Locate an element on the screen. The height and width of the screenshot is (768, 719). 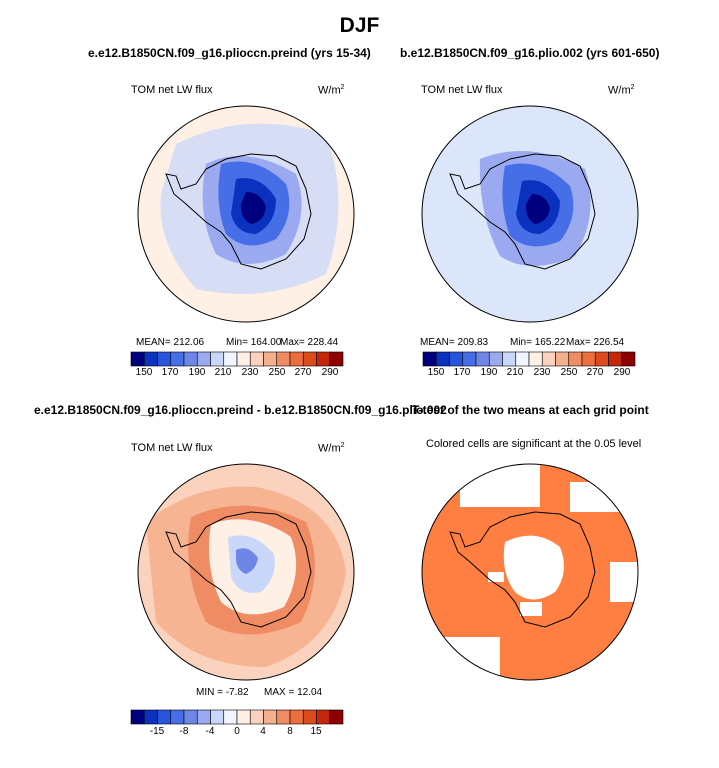
panel3-colorbar is located at coordinates (237, 717).